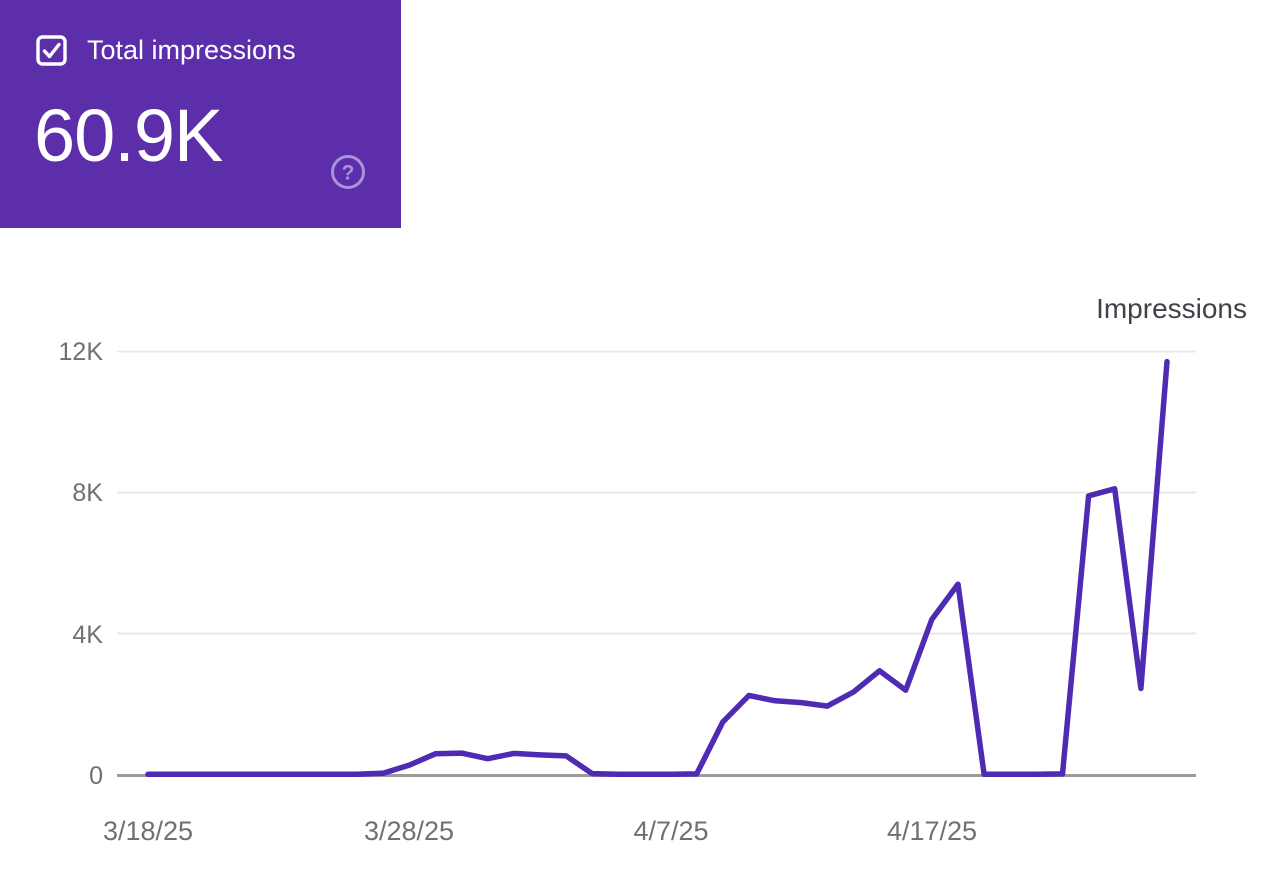 The width and height of the screenshot is (1280, 876). I want to click on x-tick-label: 4/7/25, so click(670, 831).